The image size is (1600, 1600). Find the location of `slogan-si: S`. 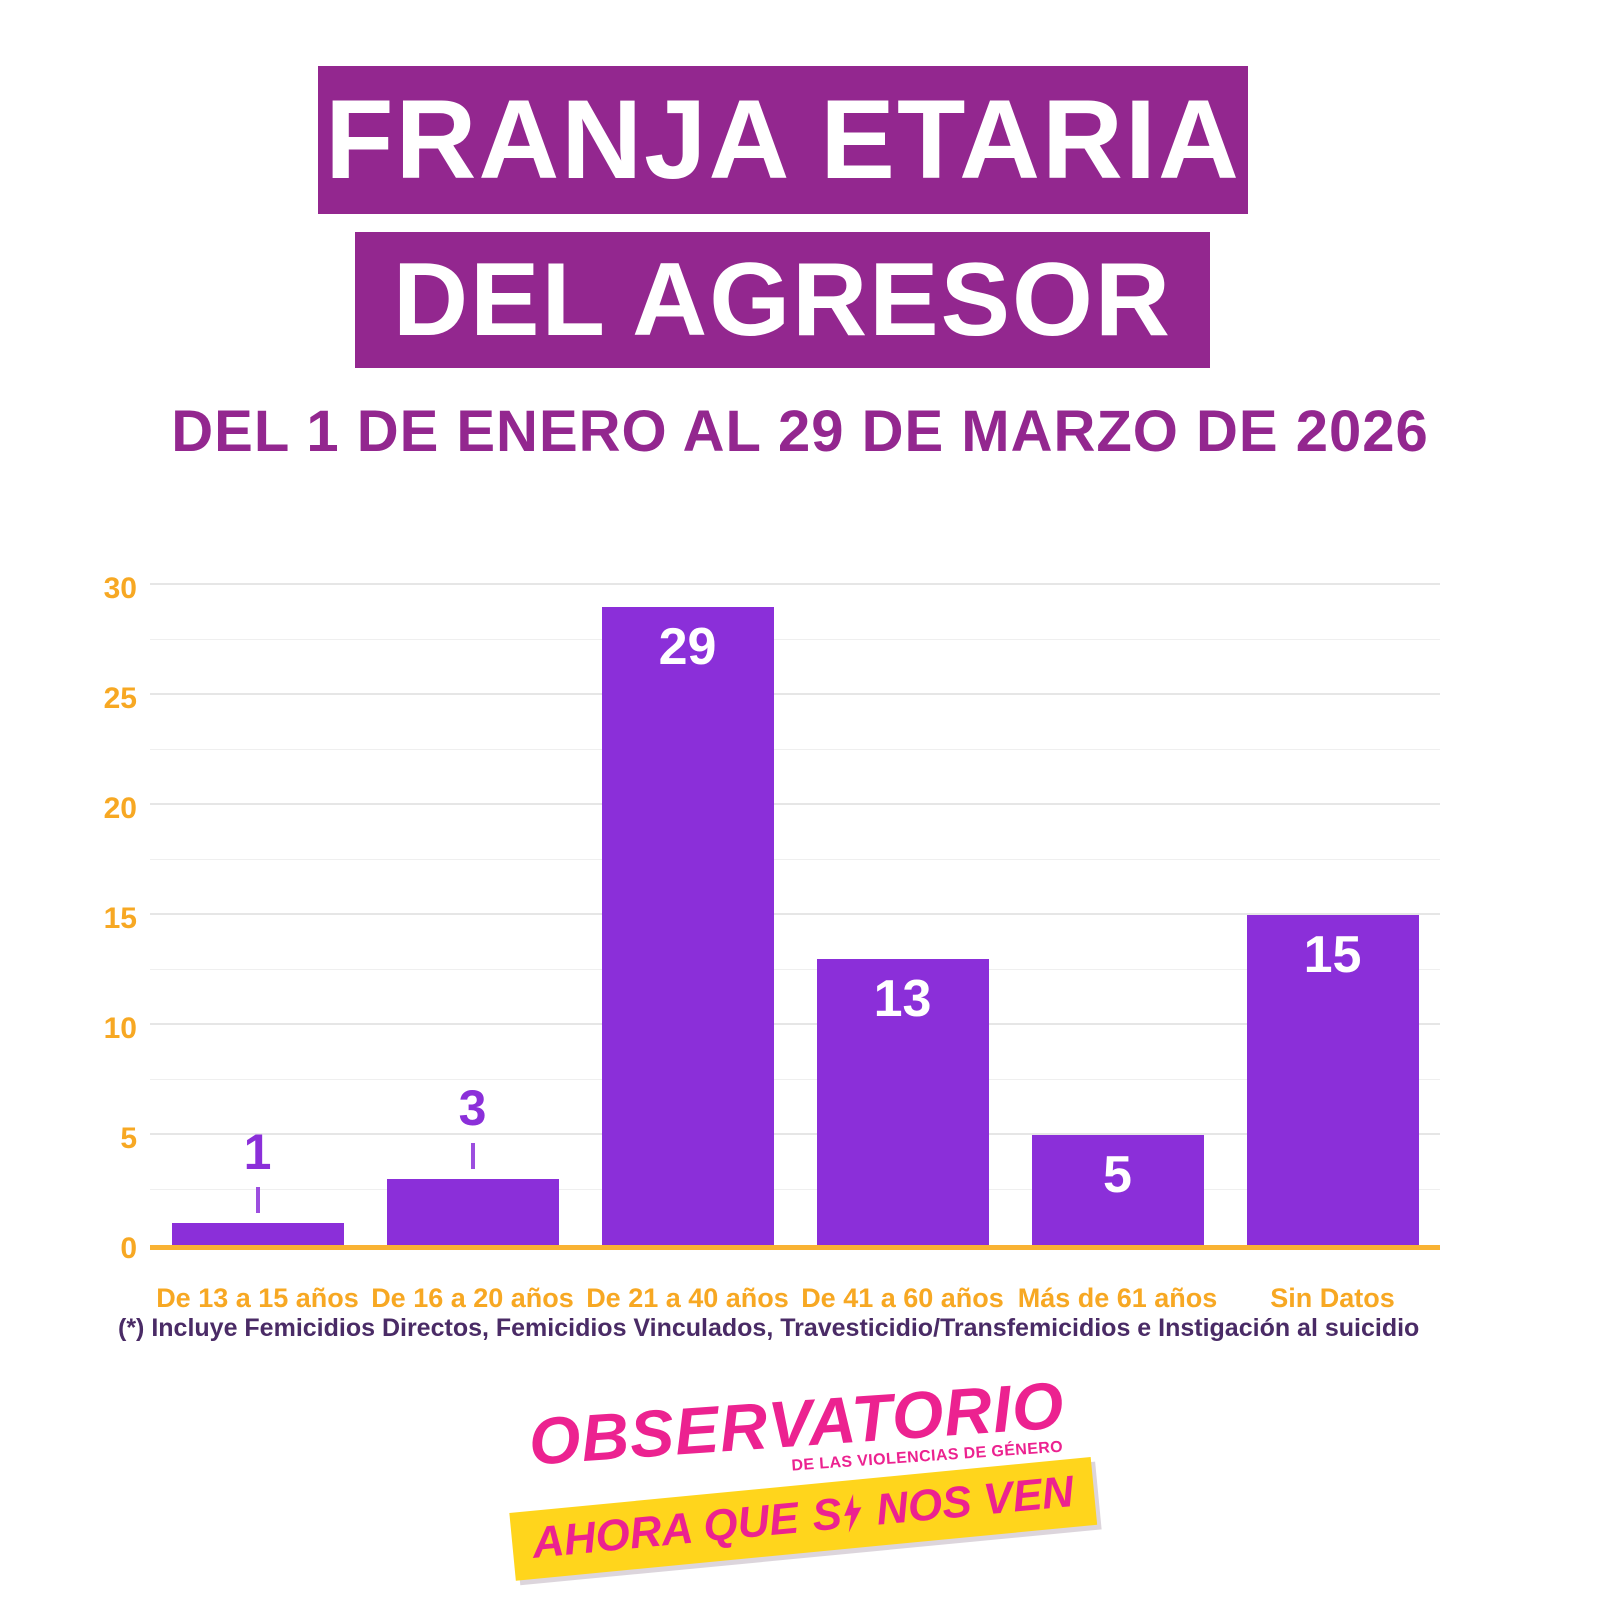

slogan-si: S is located at coordinates (827, 1514).